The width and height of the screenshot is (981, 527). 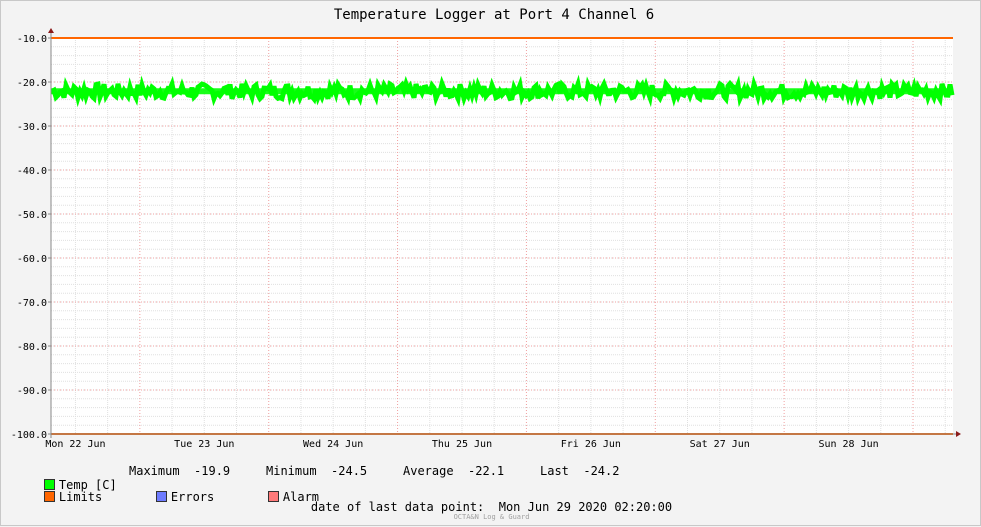 I want to click on avg-value: -22.1, so click(x=486, y=471).